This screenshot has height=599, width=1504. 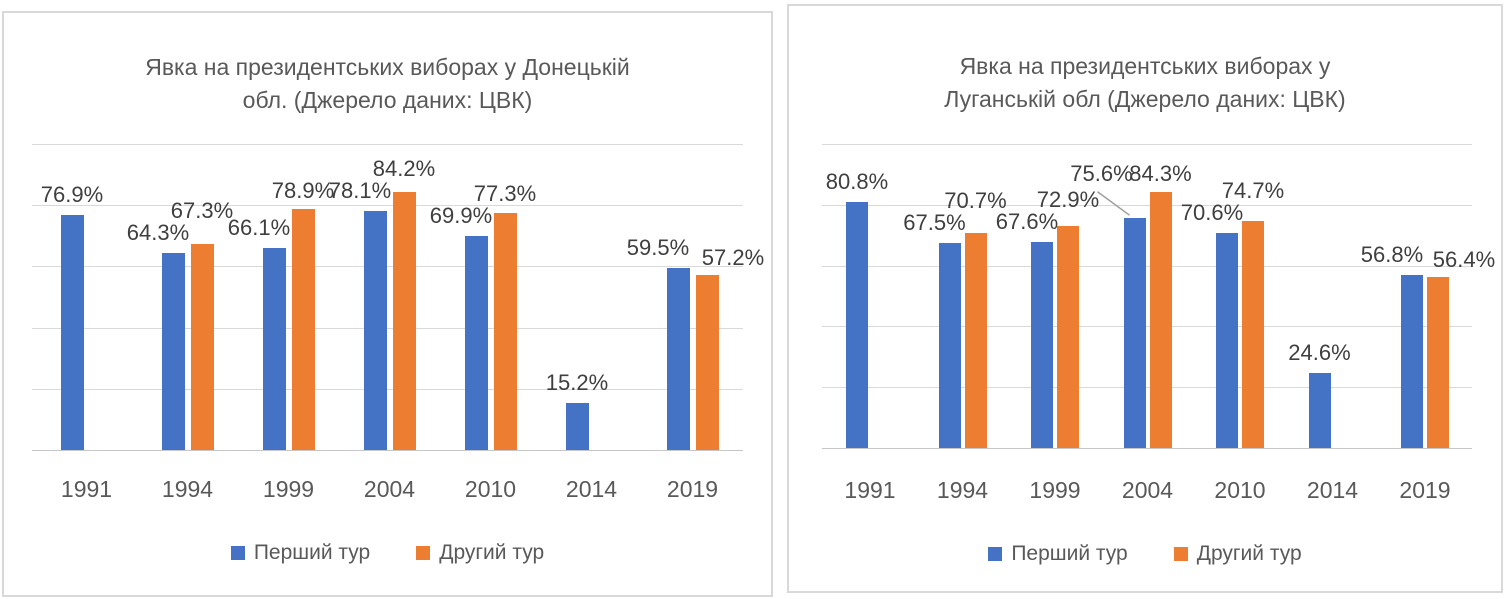 I want to click on data-label-second-round-2010: 74.7%, so click(x=1253, y=191).